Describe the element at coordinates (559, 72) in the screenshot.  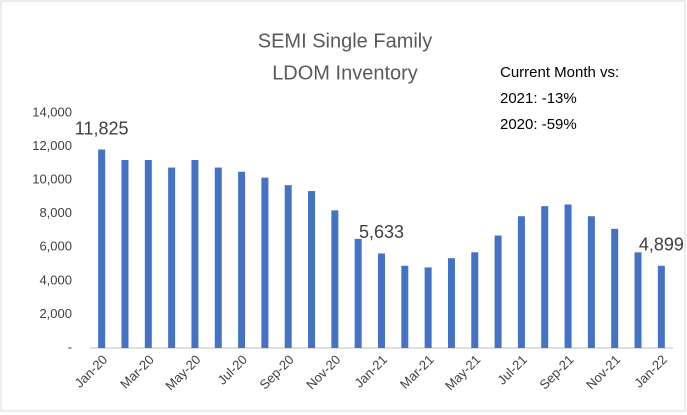
I see `annotation: Current Month vs:` at that location.